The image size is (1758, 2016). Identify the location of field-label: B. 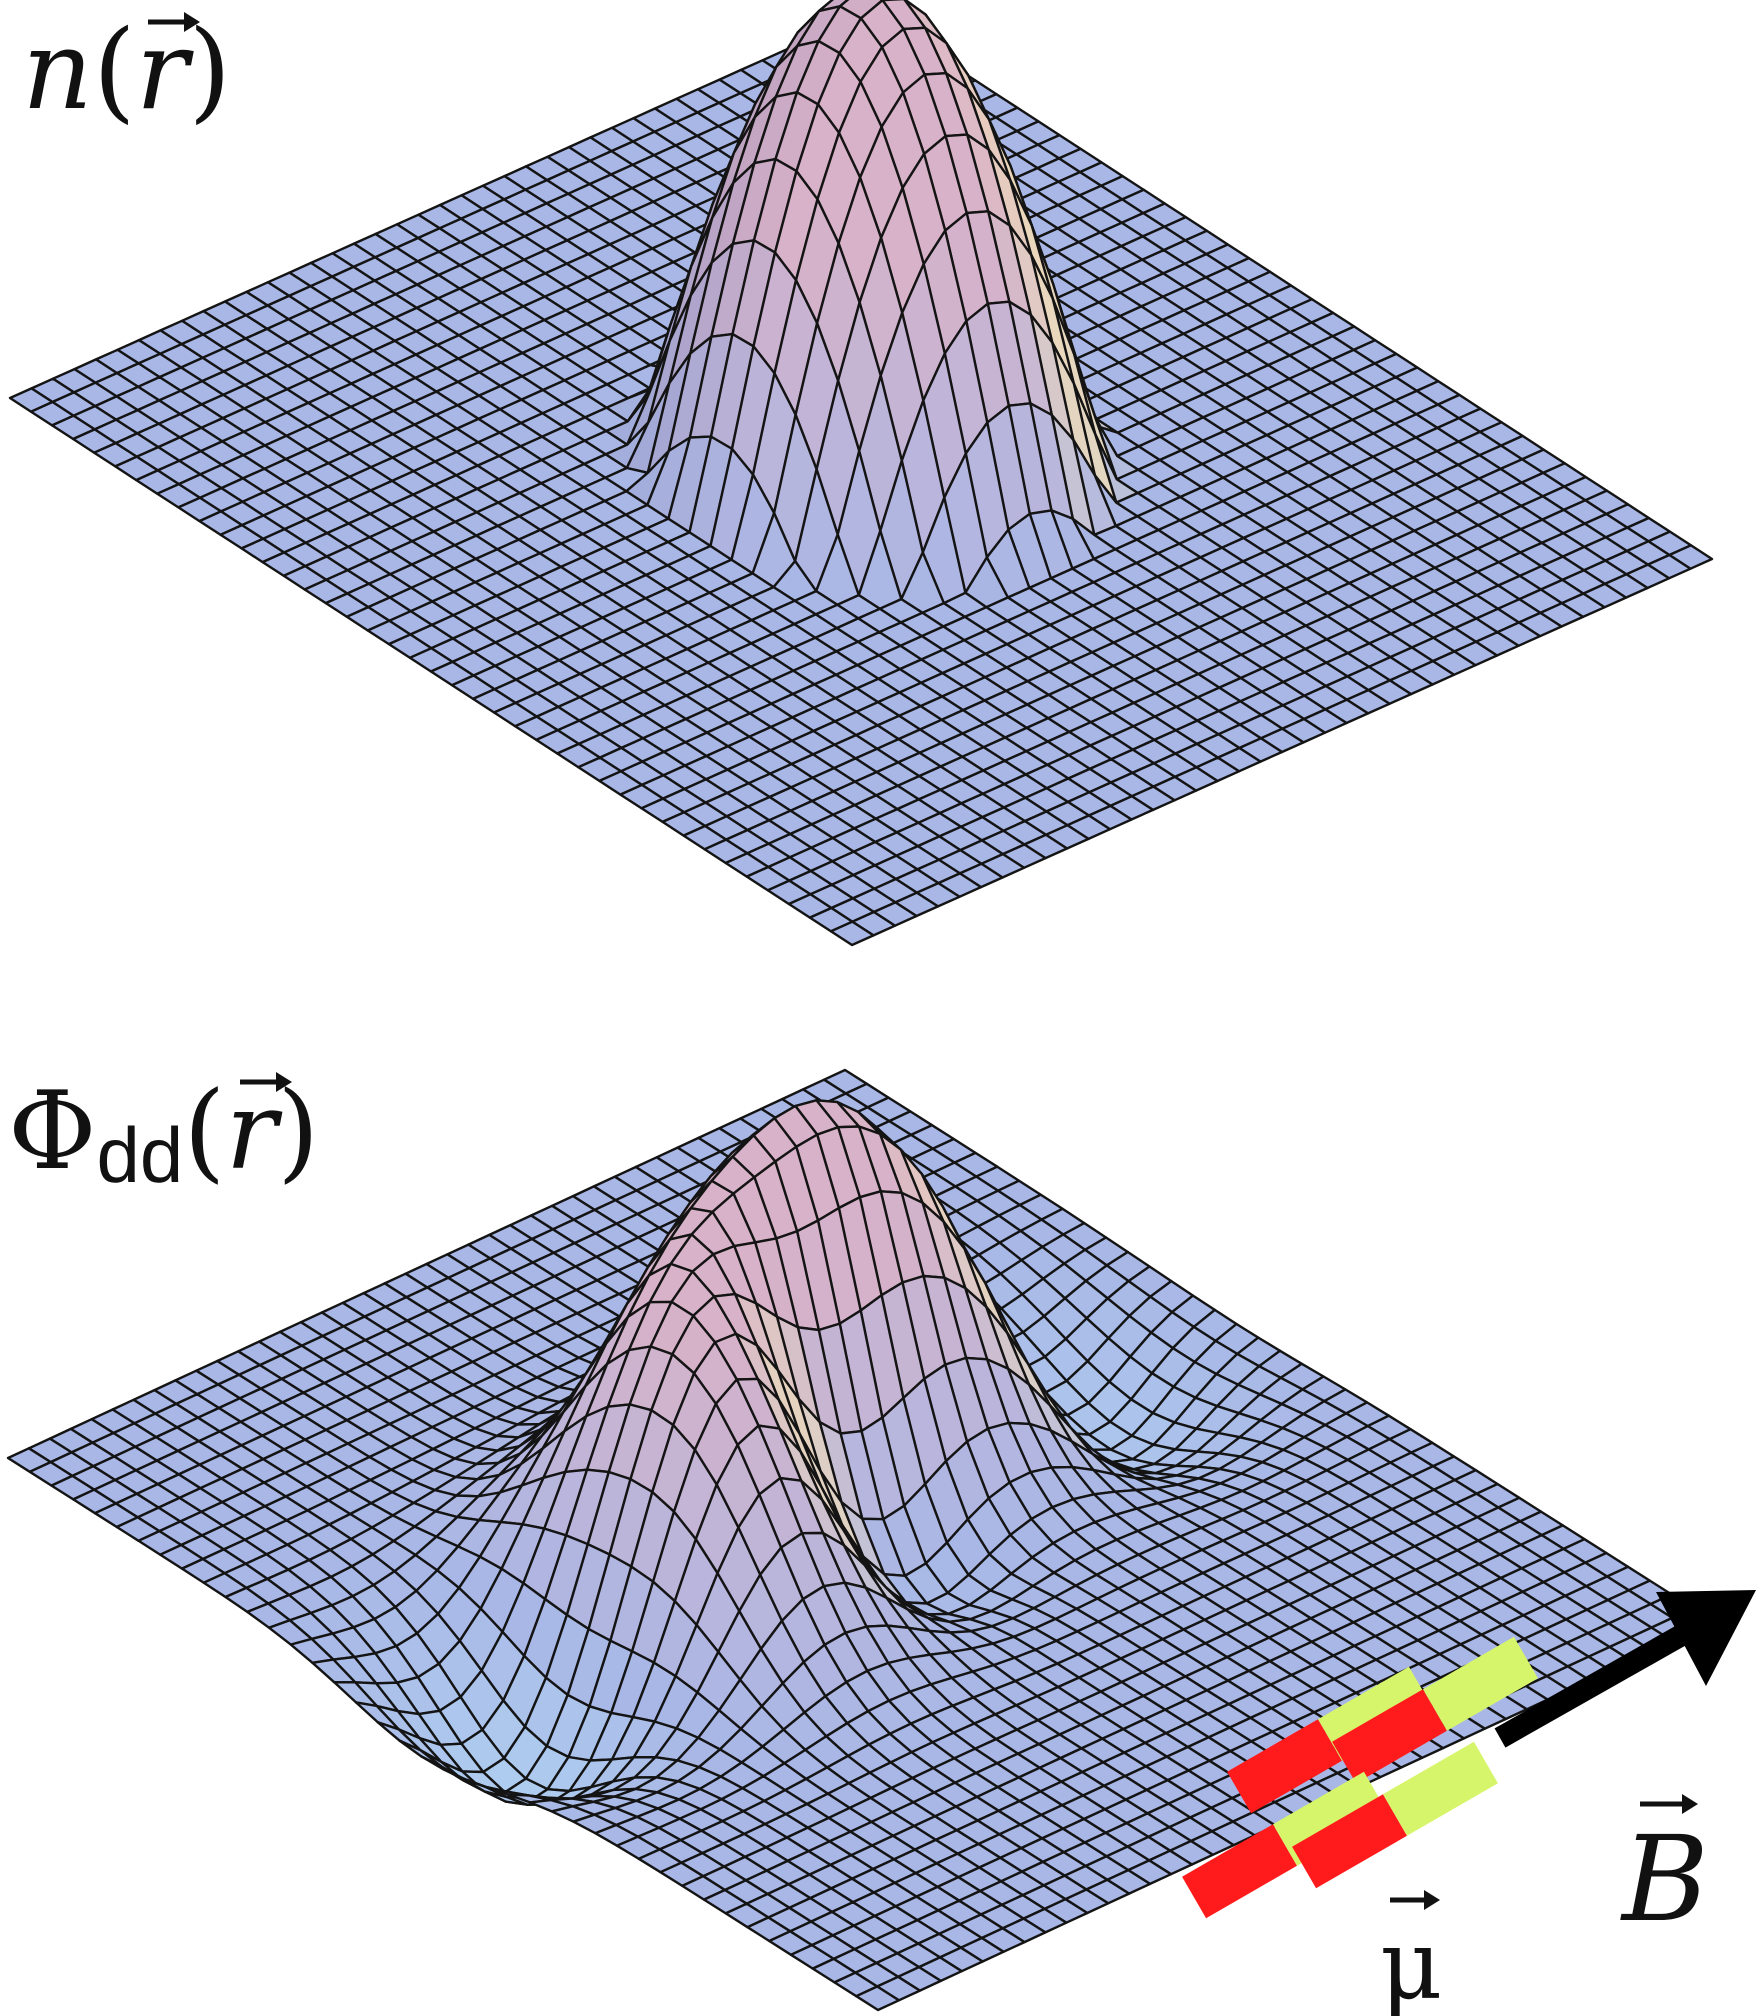
(1664, 1871).